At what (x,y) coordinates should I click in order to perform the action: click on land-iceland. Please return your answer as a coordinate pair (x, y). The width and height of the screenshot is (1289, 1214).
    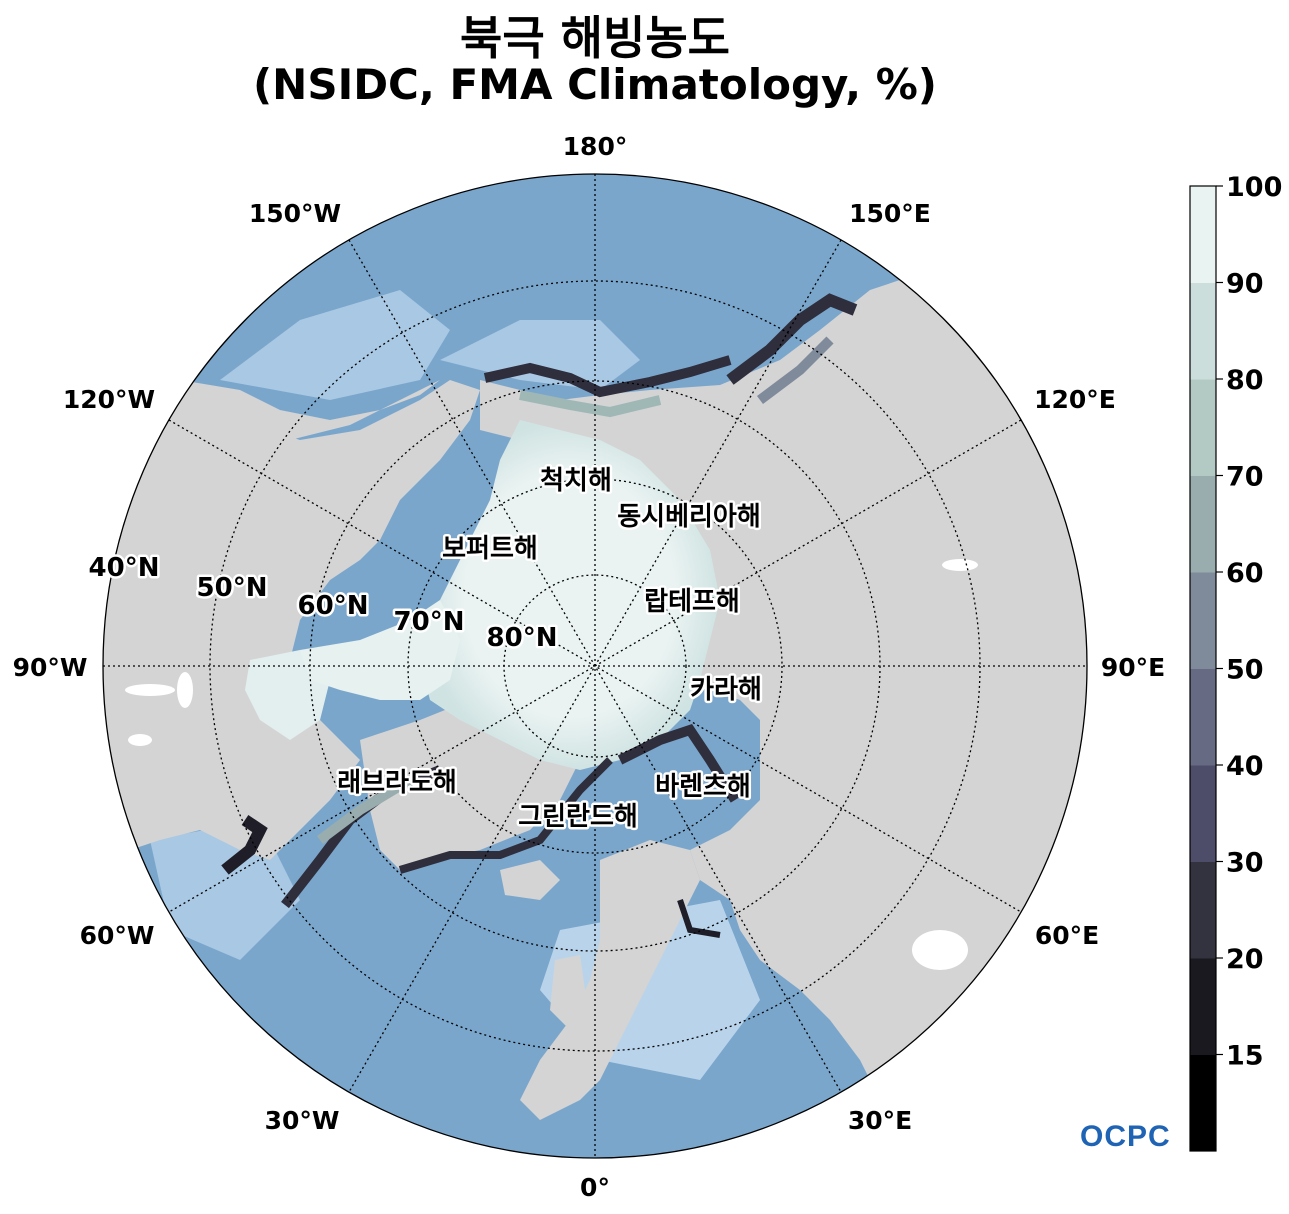
    Looking at the image, I should click on (530, 880).